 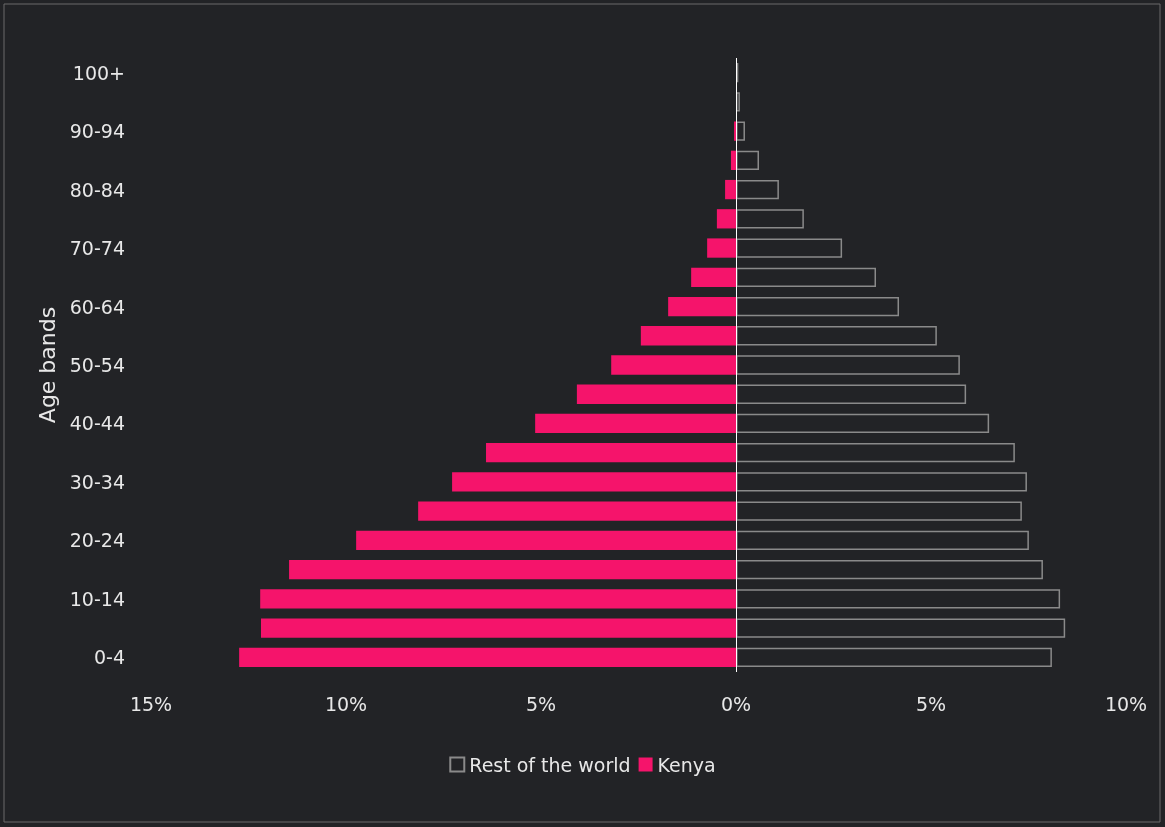 I want to click on y-tick-label: 60-64, so click(x=97, y=306).